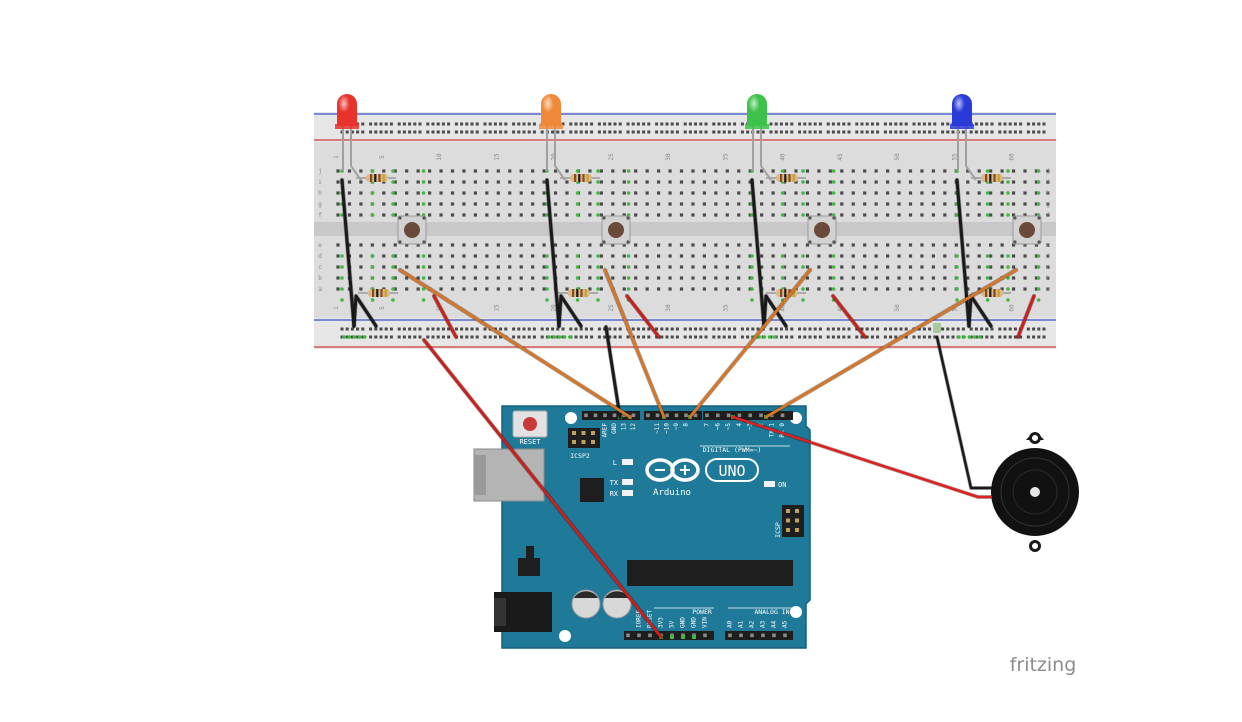  I want to click on push-button, so click(1027, 230).